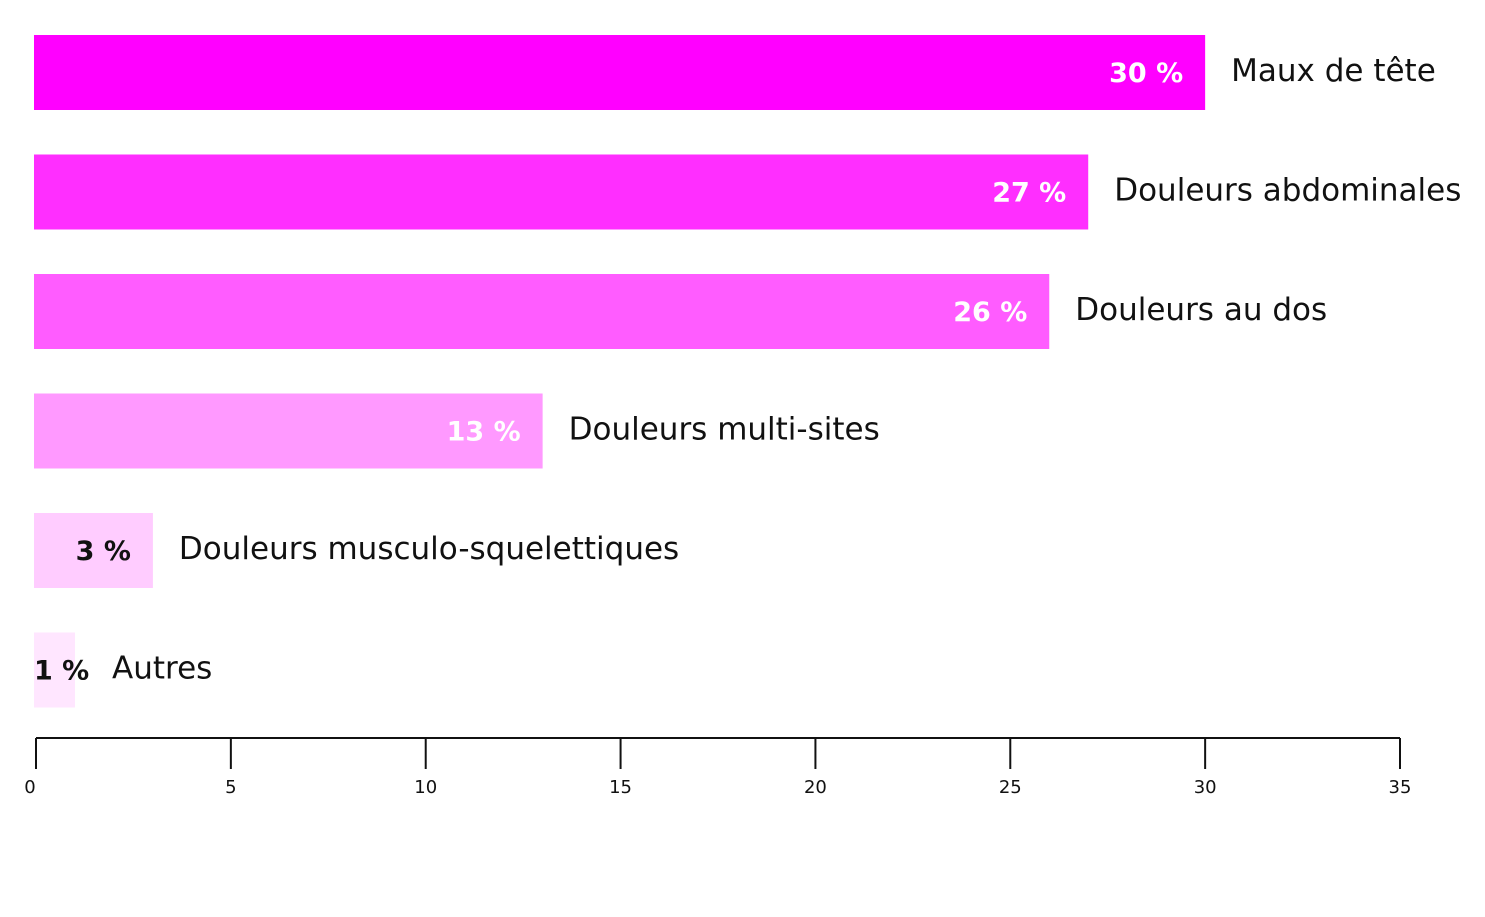 This screenshot has width=1485, height=917. I want to click on category-label: Douleurs multi-sites, so click(724, 430).